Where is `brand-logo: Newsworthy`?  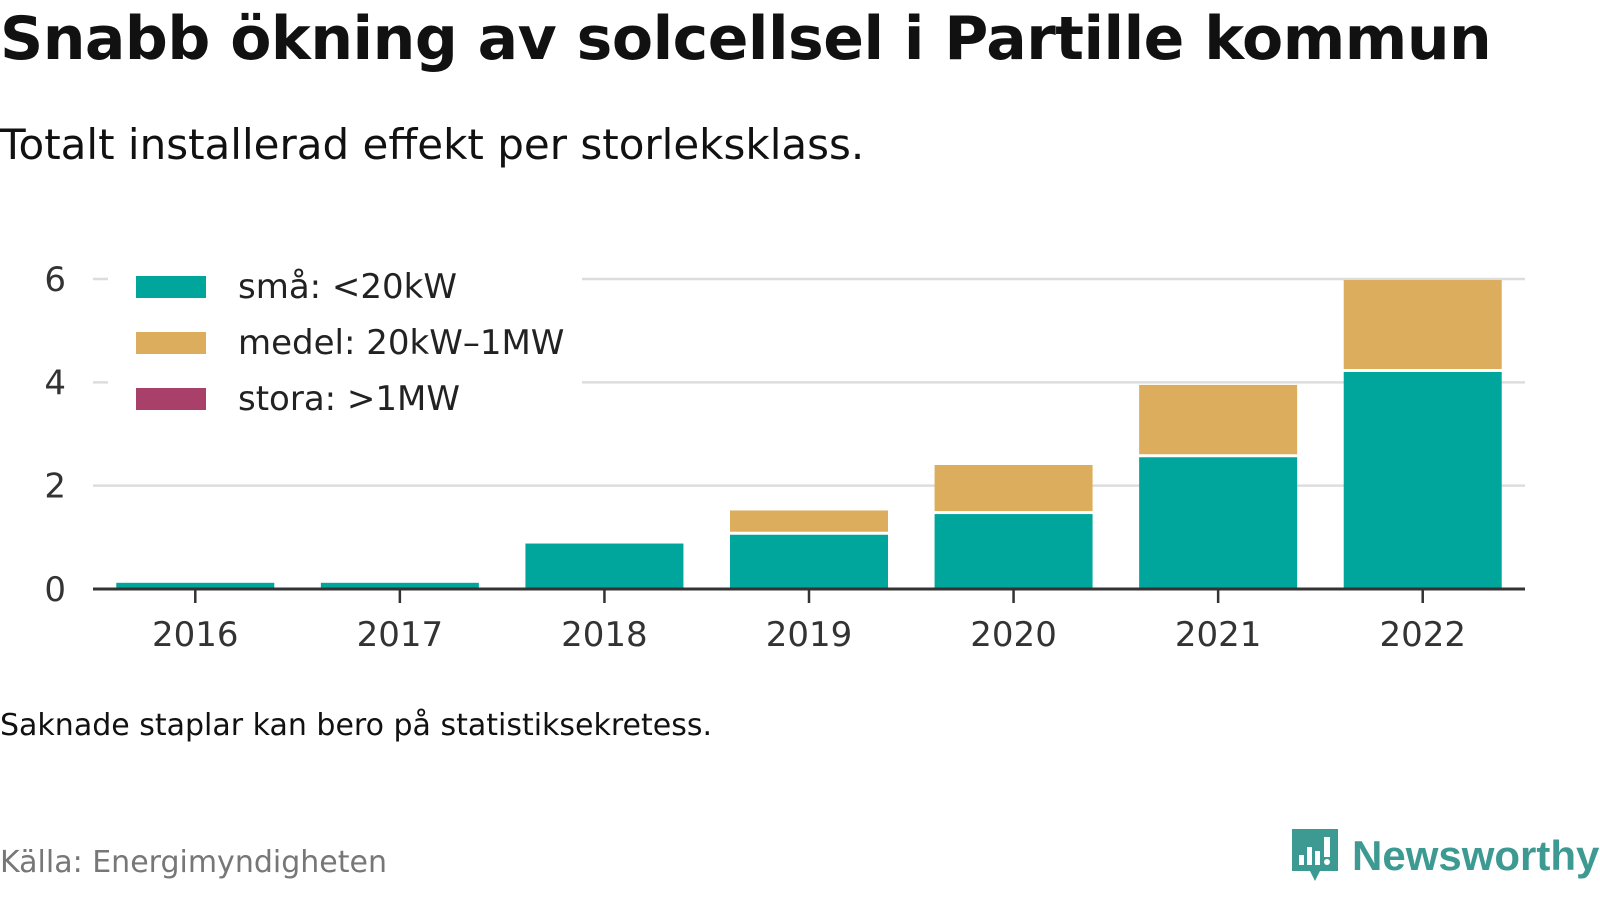
brand-logo: Newsworthy is located at coordinates (1444, 856).